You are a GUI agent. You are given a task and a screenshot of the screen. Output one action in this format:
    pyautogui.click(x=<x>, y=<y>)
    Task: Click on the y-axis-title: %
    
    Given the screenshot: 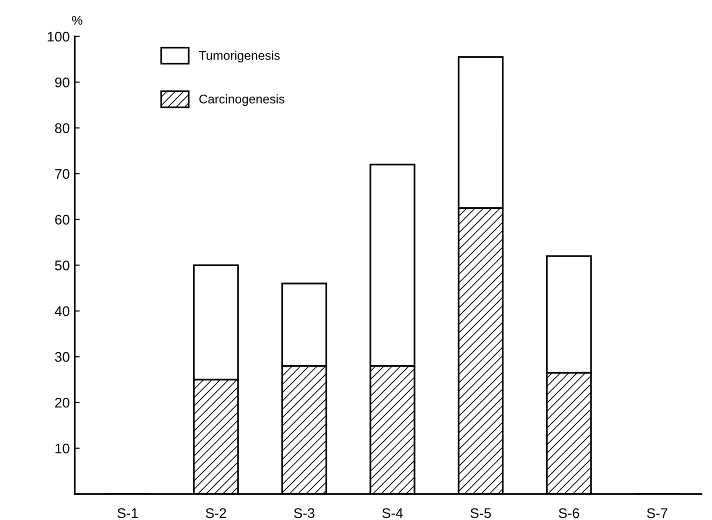 What is the action you would take?
    pyautogui.click(x=77, y=20)
    